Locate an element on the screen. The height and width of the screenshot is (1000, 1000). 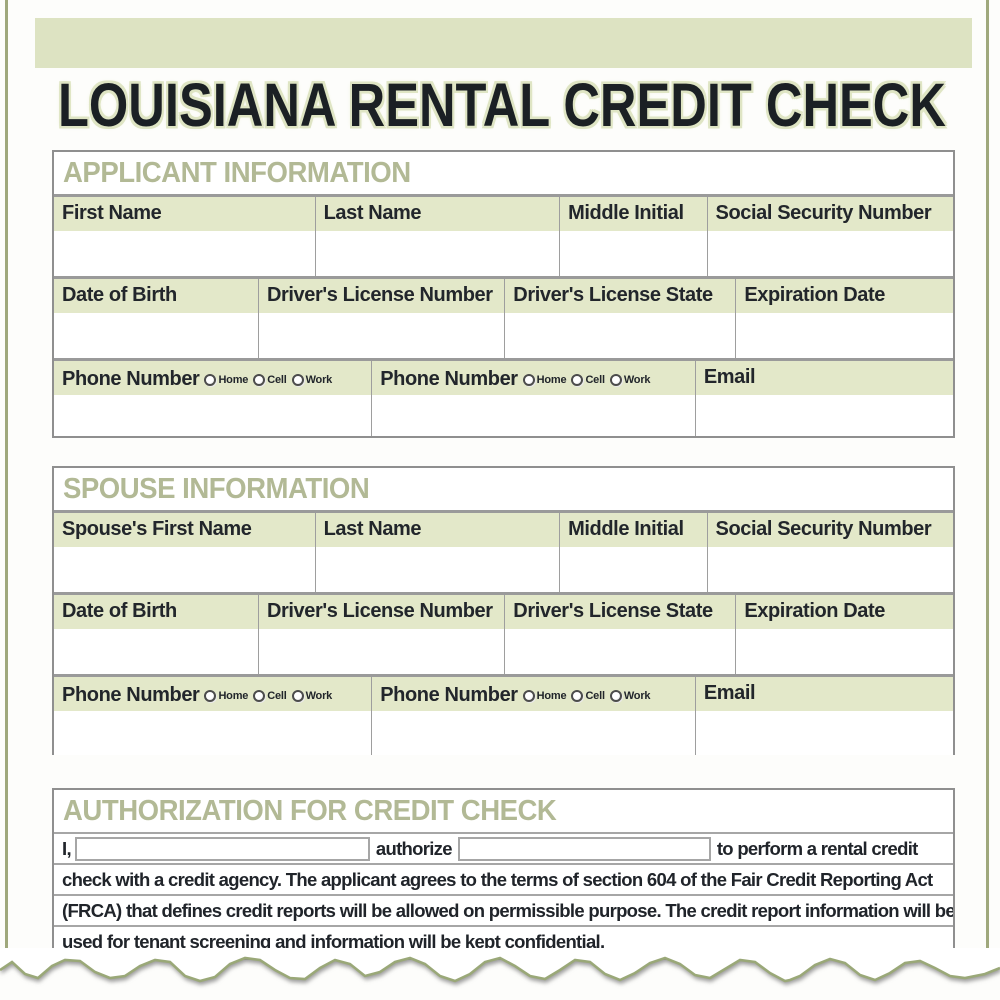
spouse-expiration-field: Expiration Date is located at coordinates (844, 634).